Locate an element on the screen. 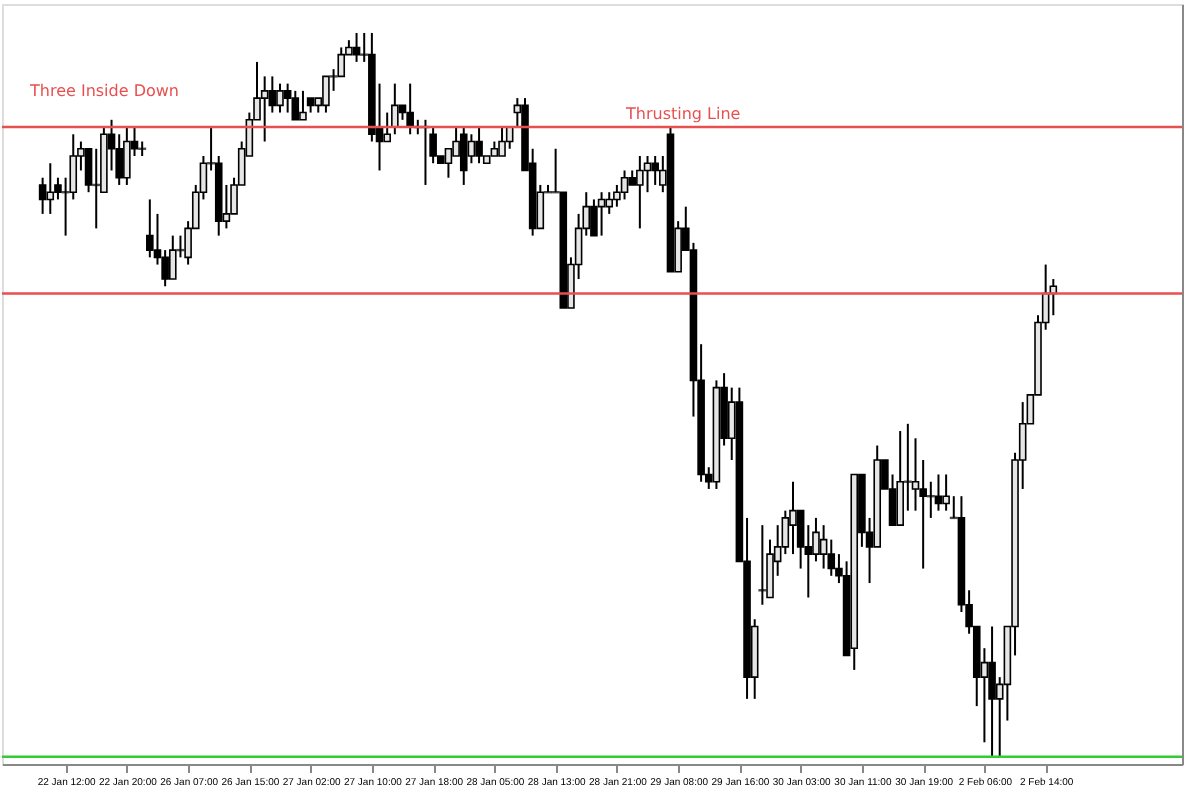 This screenshot has width=1200, height=800. ref-line-label: Thrusting Line is located at coordinates (682, 114).